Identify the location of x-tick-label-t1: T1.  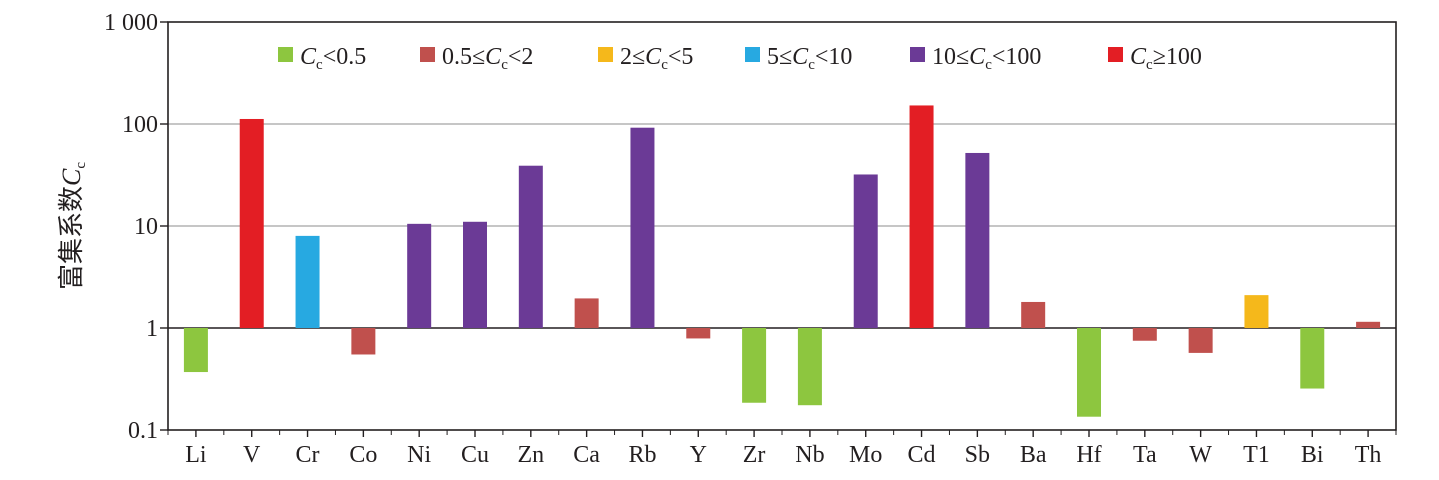
(1256, 455).